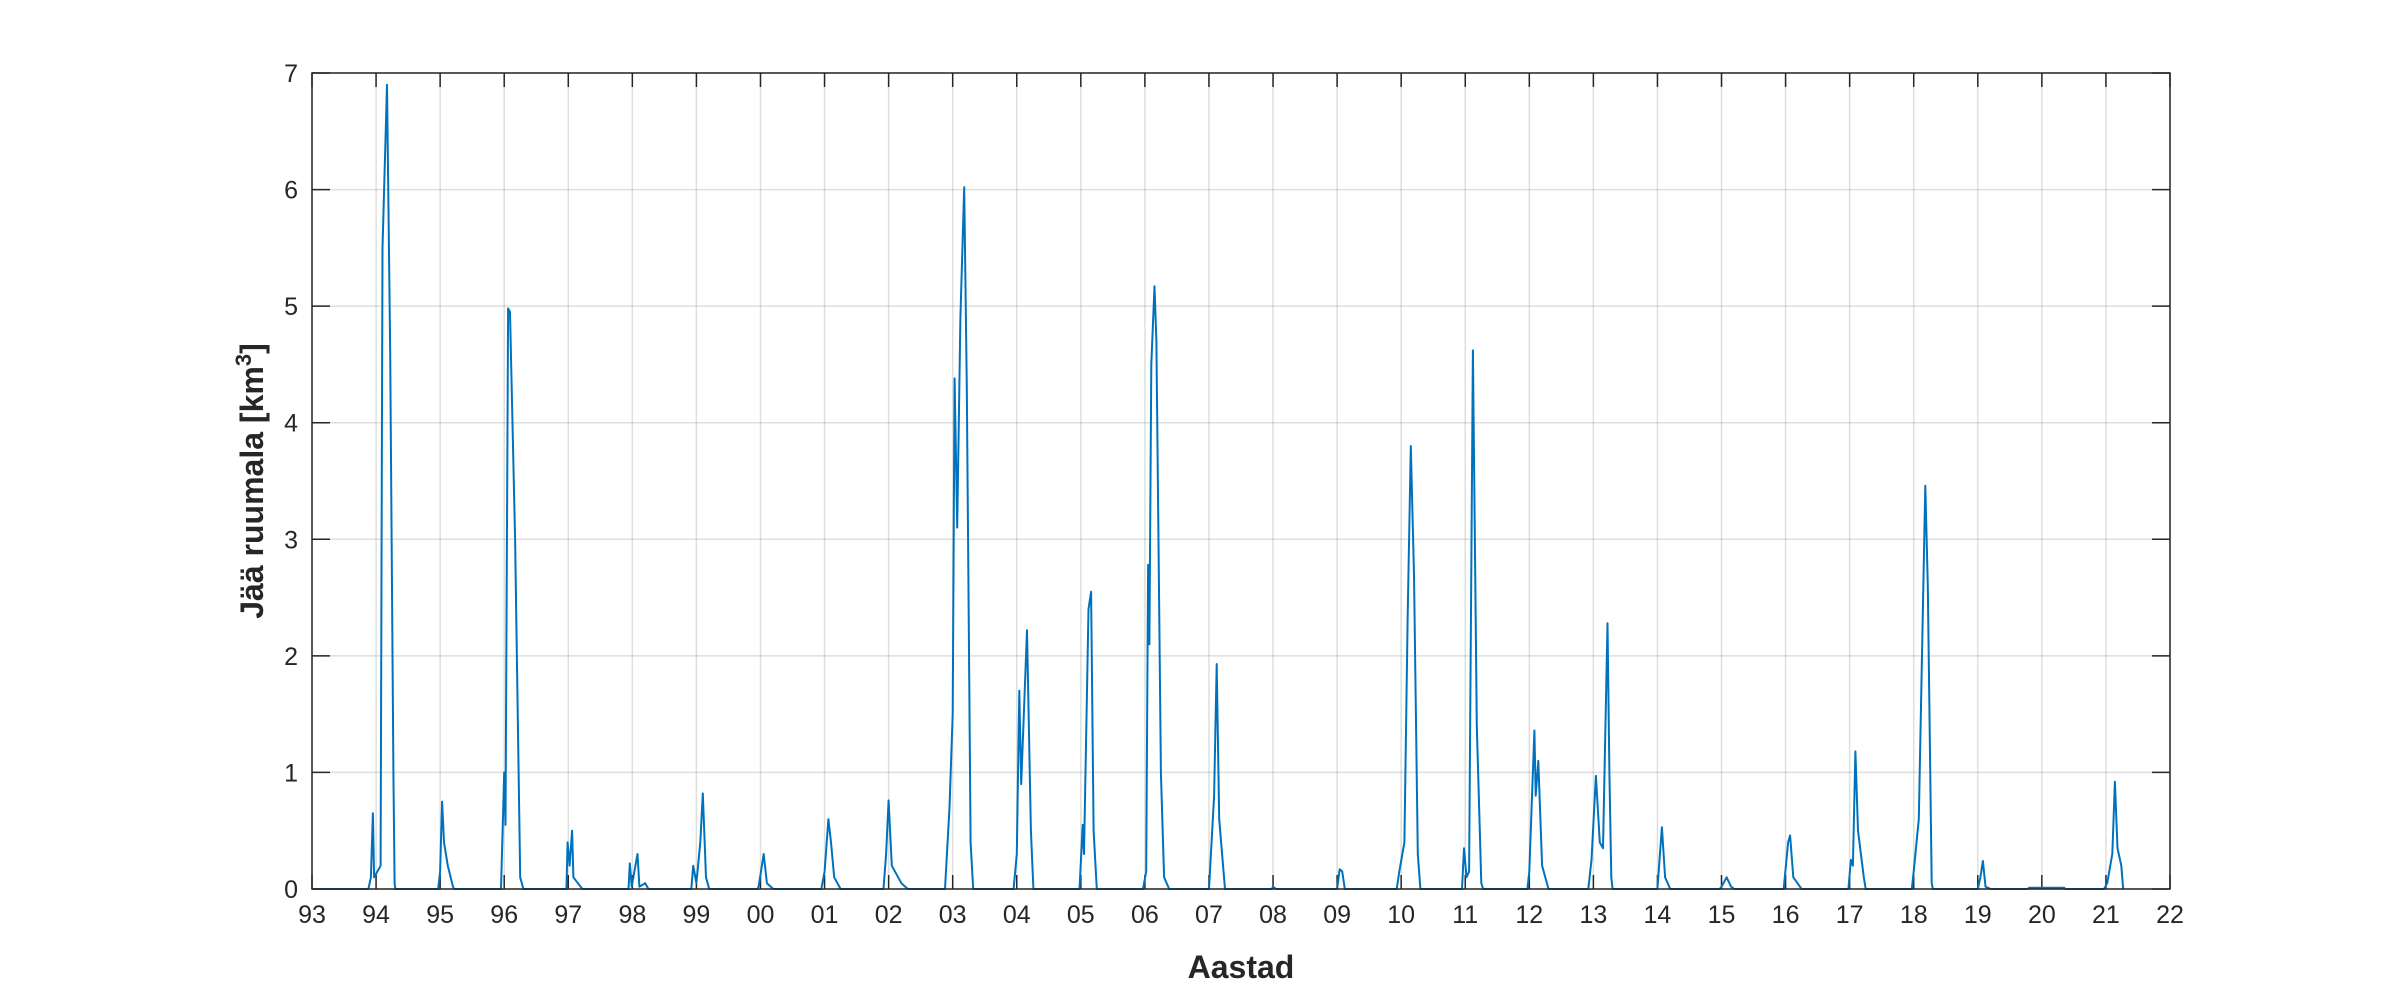  What do you see at coordinates (1978, 915) in the screenshot?
I see `x-tick-label: 19` at bounding box center [1978, 915].